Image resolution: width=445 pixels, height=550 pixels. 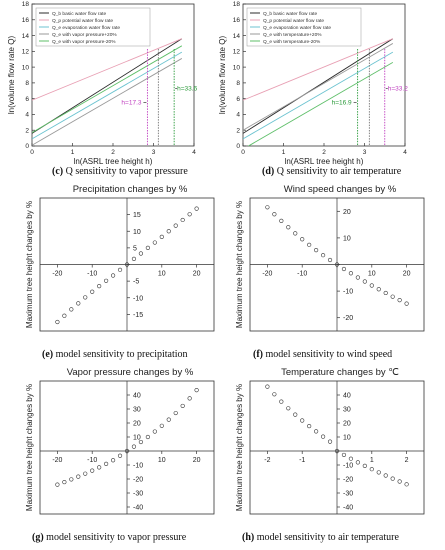 I want to click on y-axis-label: ln(volume flow rate Q), so click(x=11, y=75).